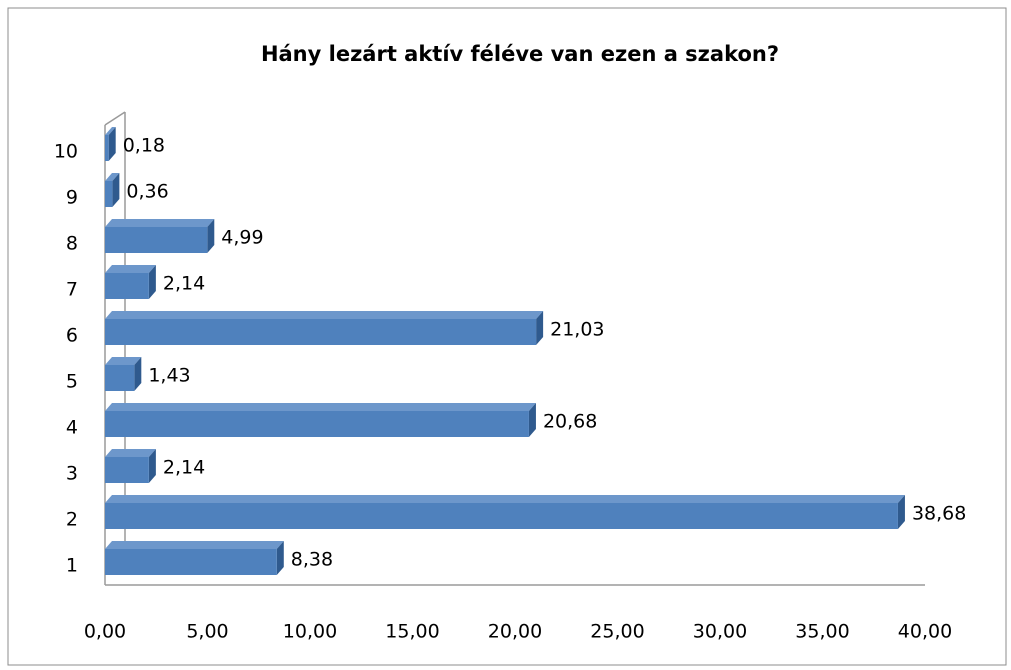 This screenshot has width=1011, height=670. Describe the element at coordinates (207, 632) in the screenshot. I see `x-tick-label: 5,00` at that location.